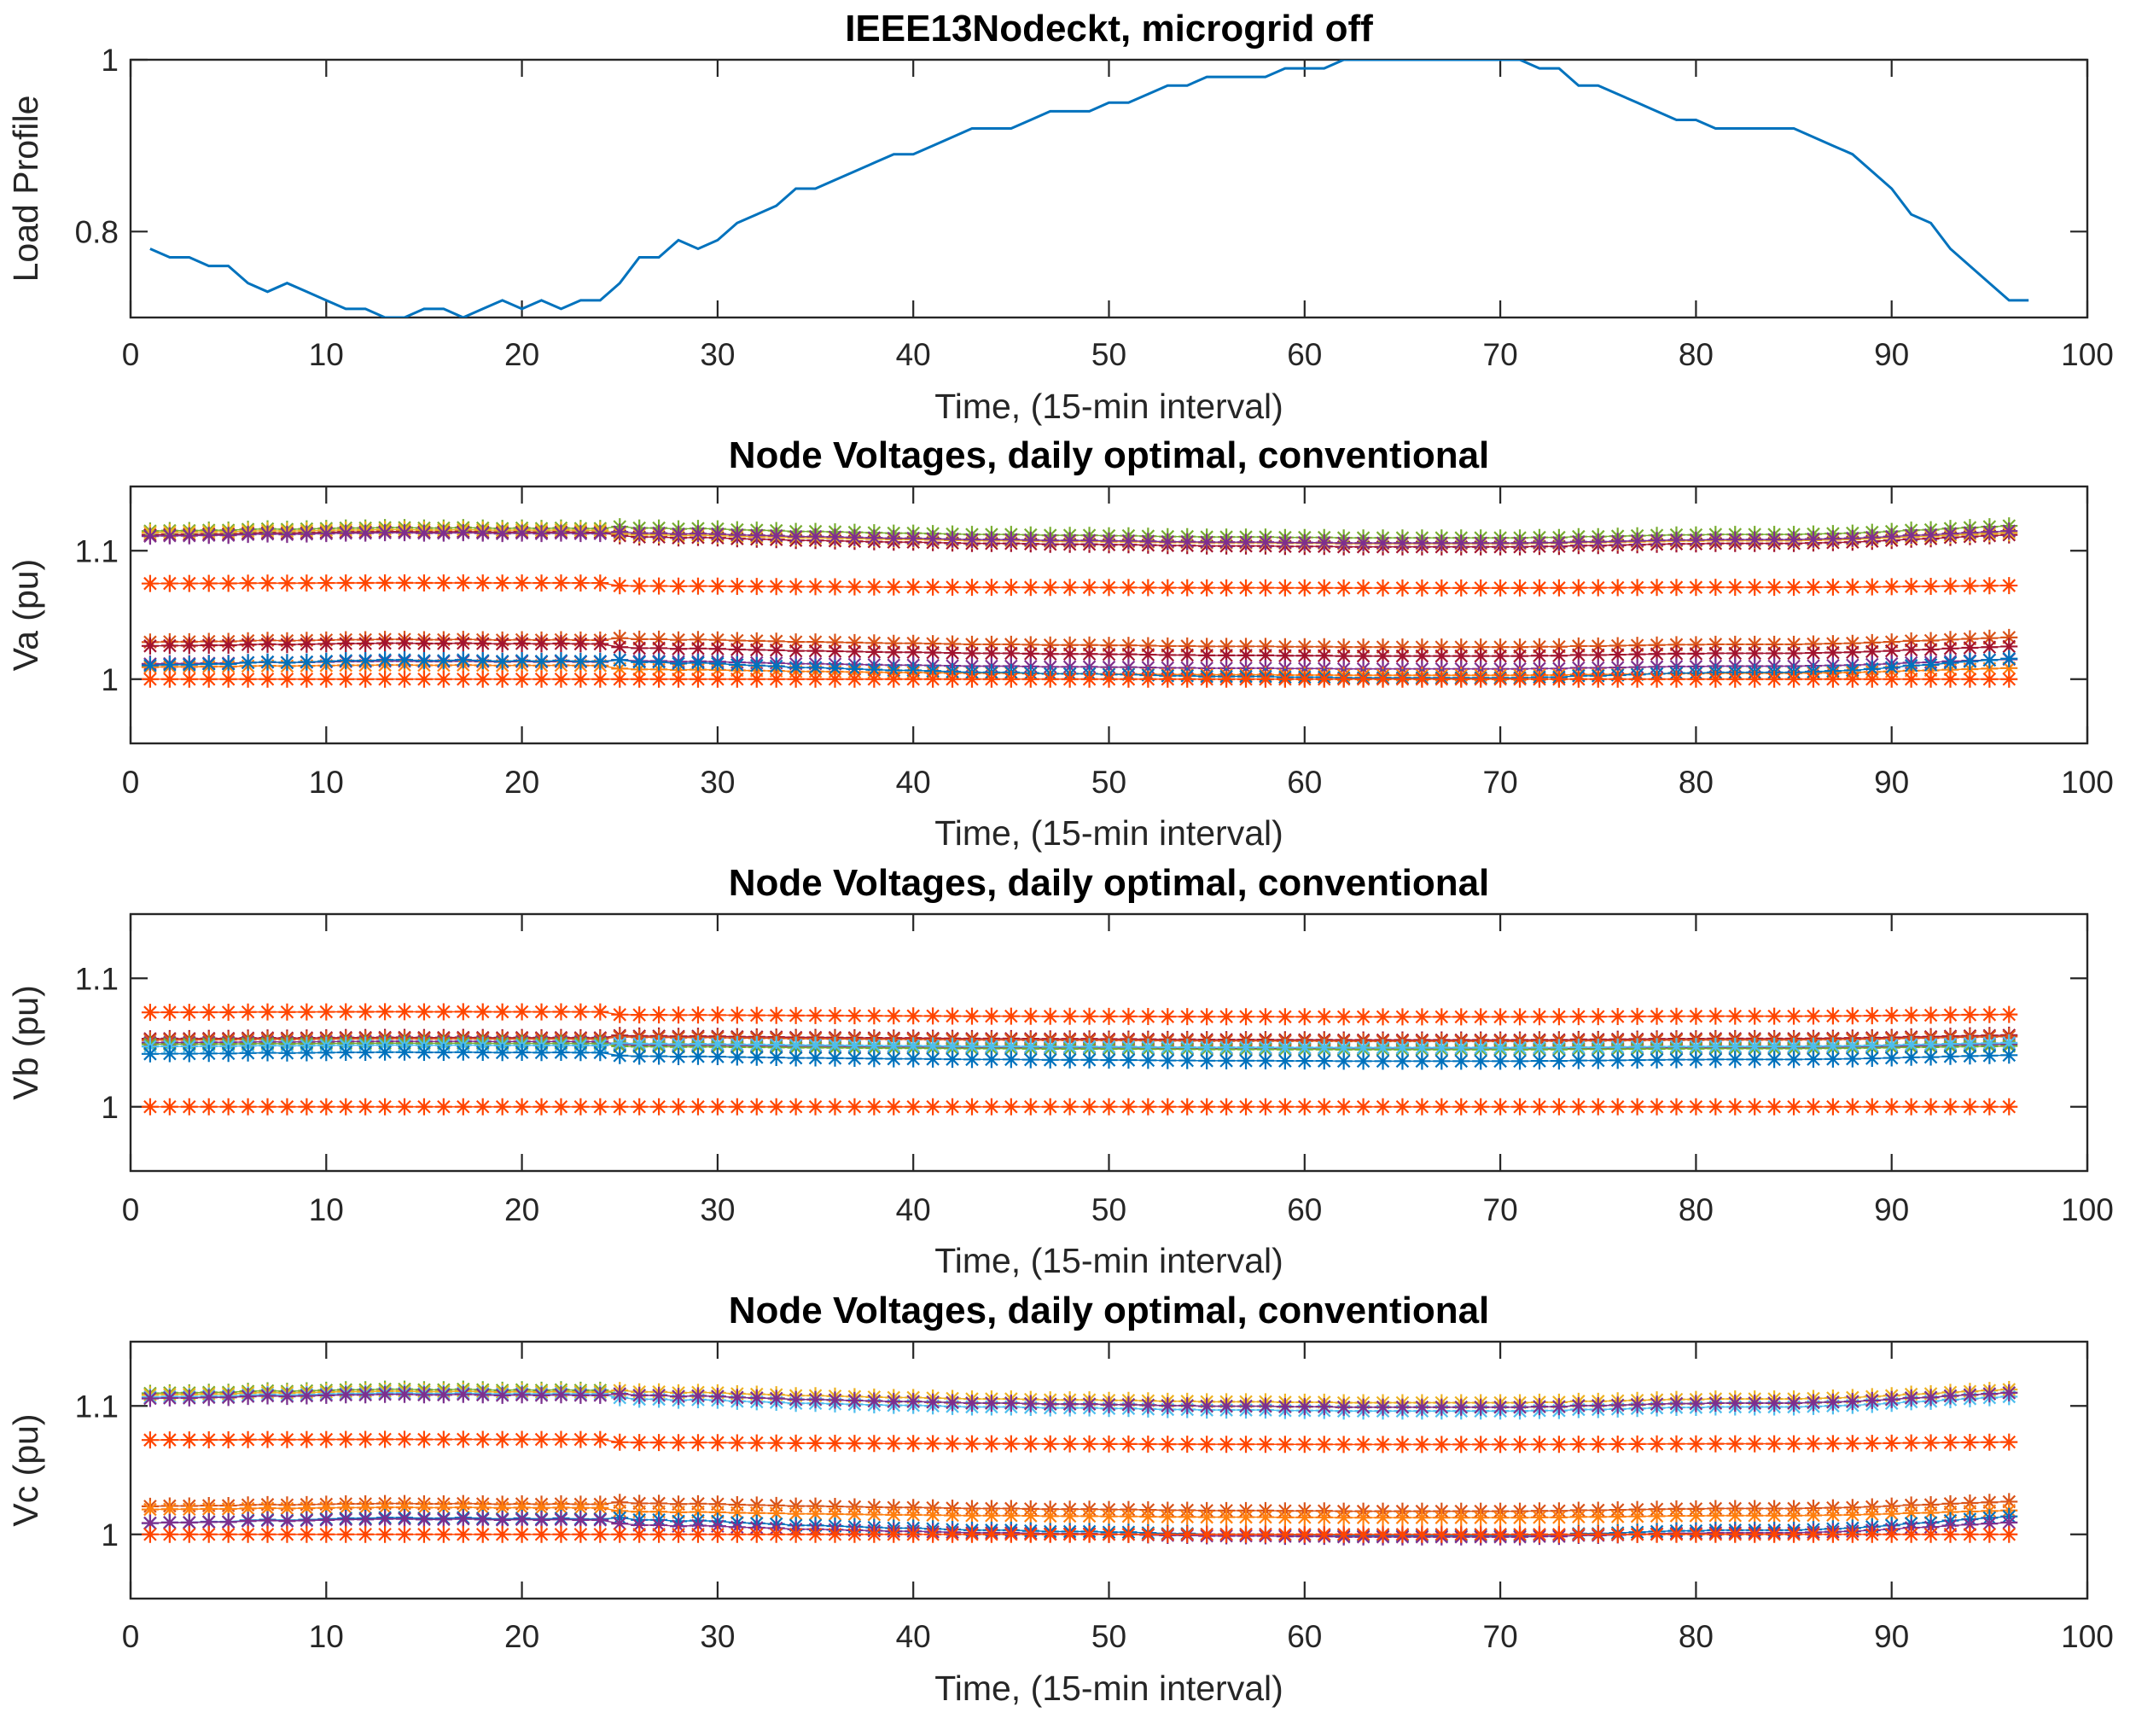 The height and width of the screenshot is (1736, 2130). I want to click on x-tick-label: 100, so click(2087, 1209).